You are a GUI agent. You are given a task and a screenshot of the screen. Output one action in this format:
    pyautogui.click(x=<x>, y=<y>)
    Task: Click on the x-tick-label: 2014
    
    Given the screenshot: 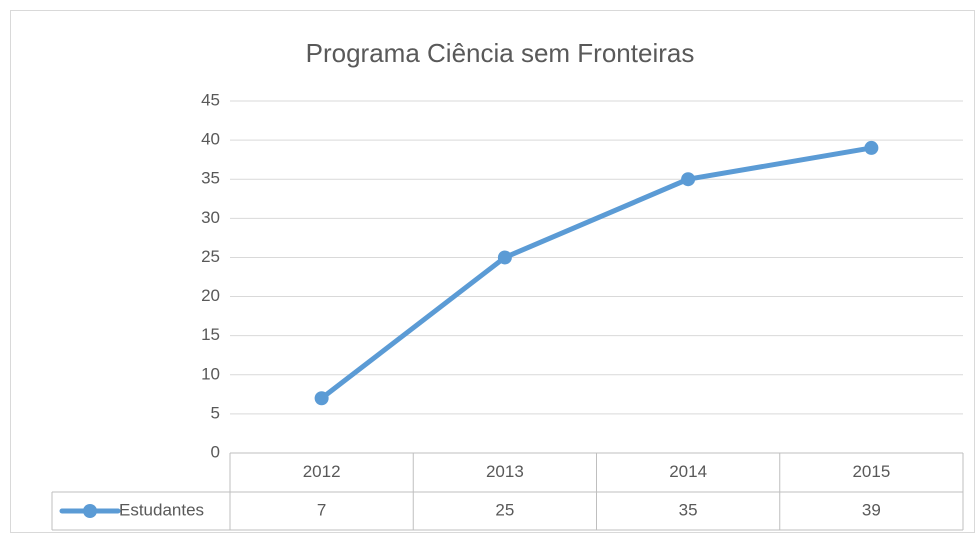 What is the action you would take?
    pyautogui.click(x=688, y=471)
    